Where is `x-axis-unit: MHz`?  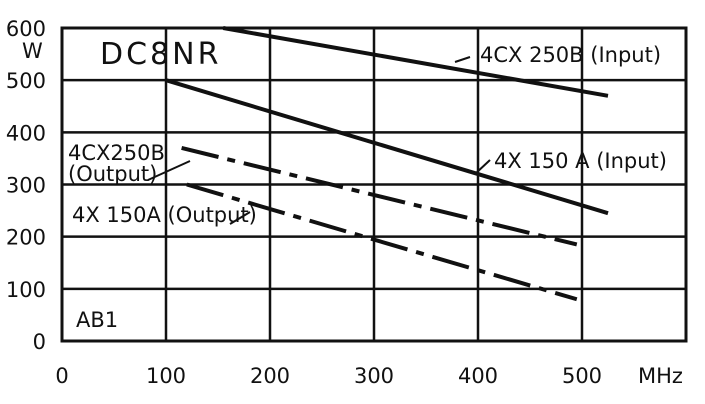
x-axis-unit: MHz is located at coordinates (660, 376).